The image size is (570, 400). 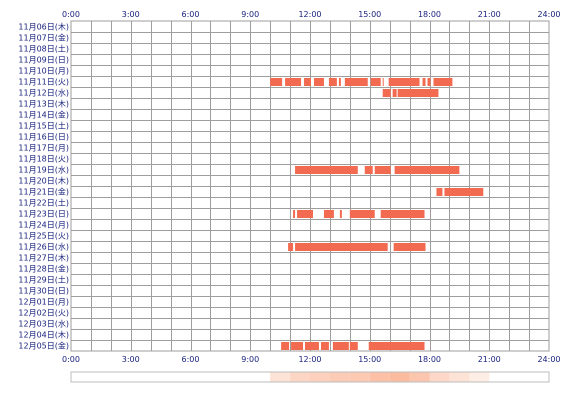 What do you see at coordinates (43, 291) in the screenshot?
I see `date-row-label: 11月30日(日)` at bounding box center [43, 291].